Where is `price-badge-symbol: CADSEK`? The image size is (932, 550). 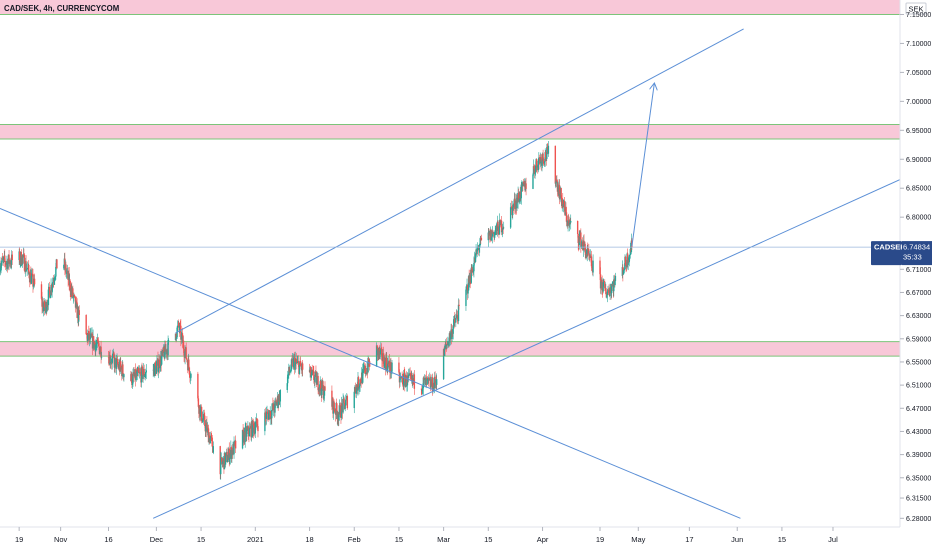 price-badge-symbol: CADSEK is located at coordinates (890, 247).